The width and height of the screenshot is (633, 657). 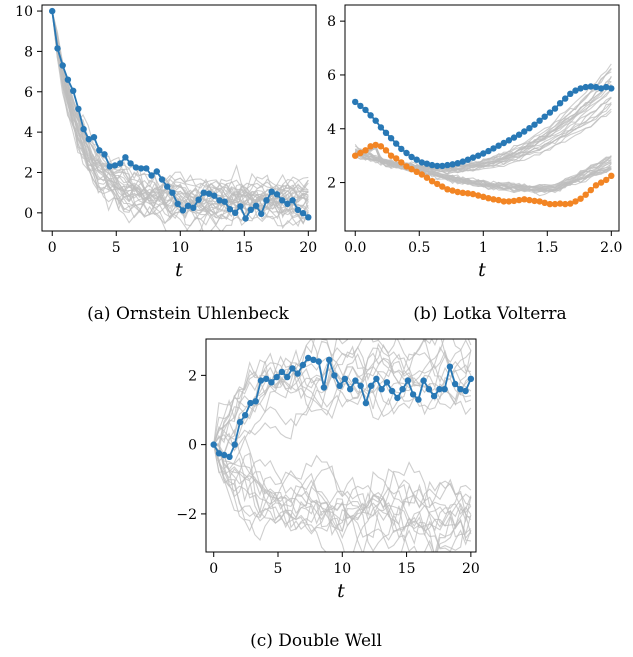 I want to click on x-tick-label: 0.0, so click(x=355, y=248).